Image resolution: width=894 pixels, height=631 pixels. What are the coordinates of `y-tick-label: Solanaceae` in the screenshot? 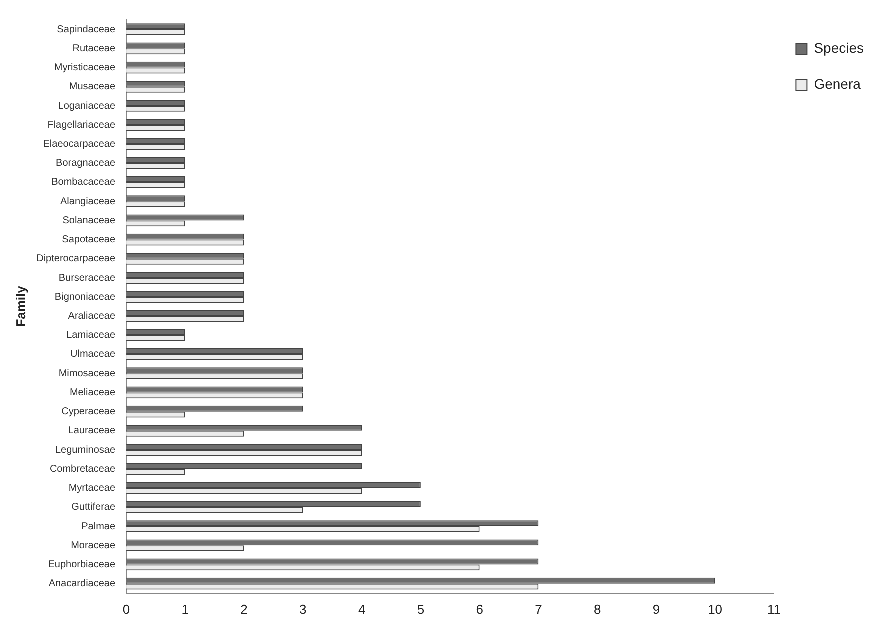 It's located at (89, 220).